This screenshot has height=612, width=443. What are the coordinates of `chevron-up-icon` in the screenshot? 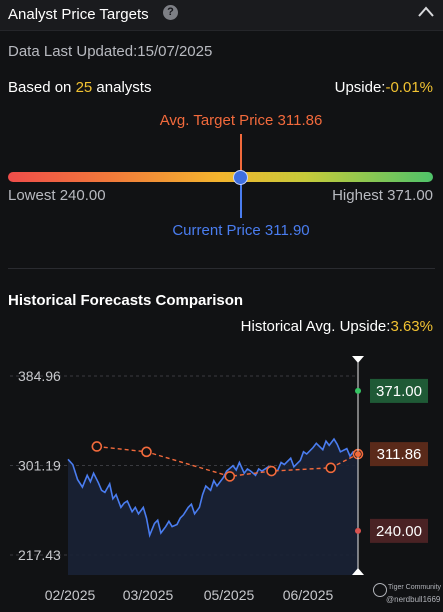 It's located at (426, 12).